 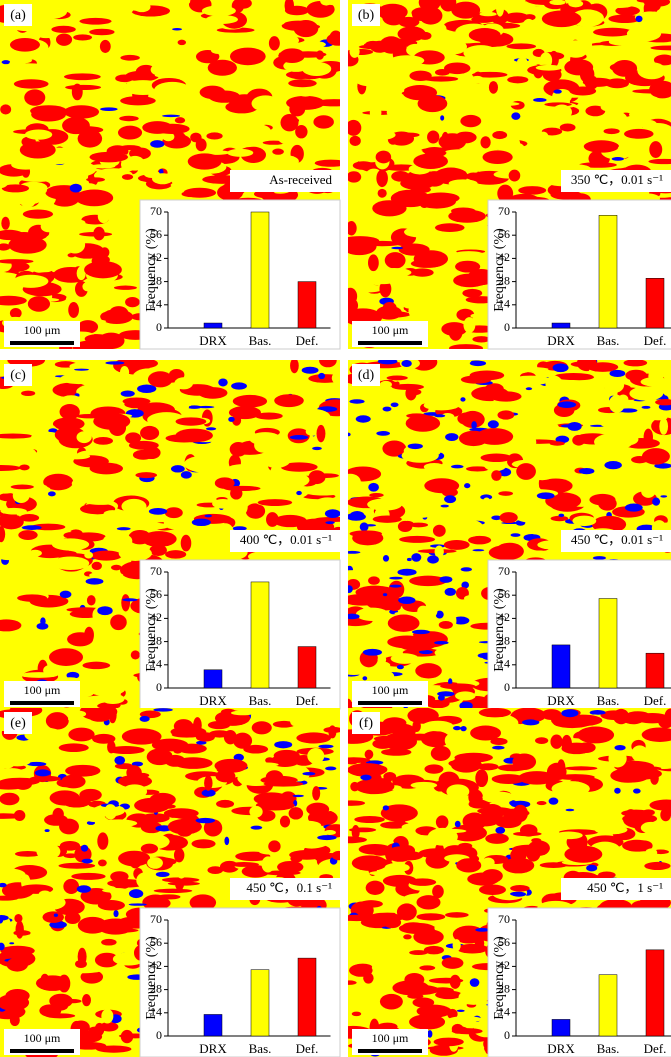 What do you see at coordinates (617, 179) in the screenshot?
I see `condition-label: 350 ℃，0.01 s⁻¹` at bounding box center [617, 179].